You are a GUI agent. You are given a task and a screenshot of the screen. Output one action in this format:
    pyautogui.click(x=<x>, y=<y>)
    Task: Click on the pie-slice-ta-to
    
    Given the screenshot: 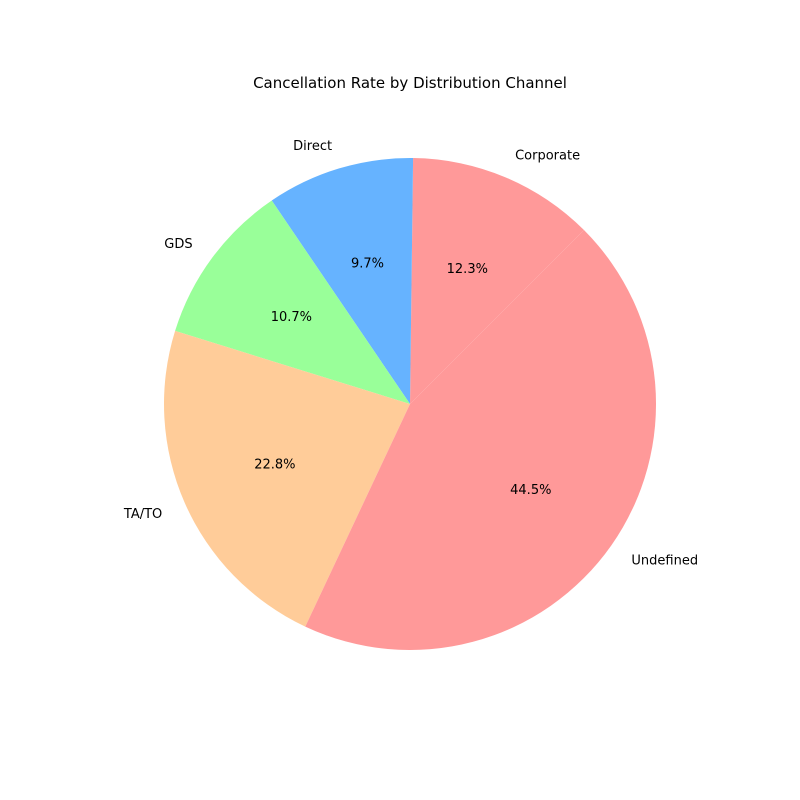 What is the action you would take?
    pyautogui.click(x=286, y=478)
    